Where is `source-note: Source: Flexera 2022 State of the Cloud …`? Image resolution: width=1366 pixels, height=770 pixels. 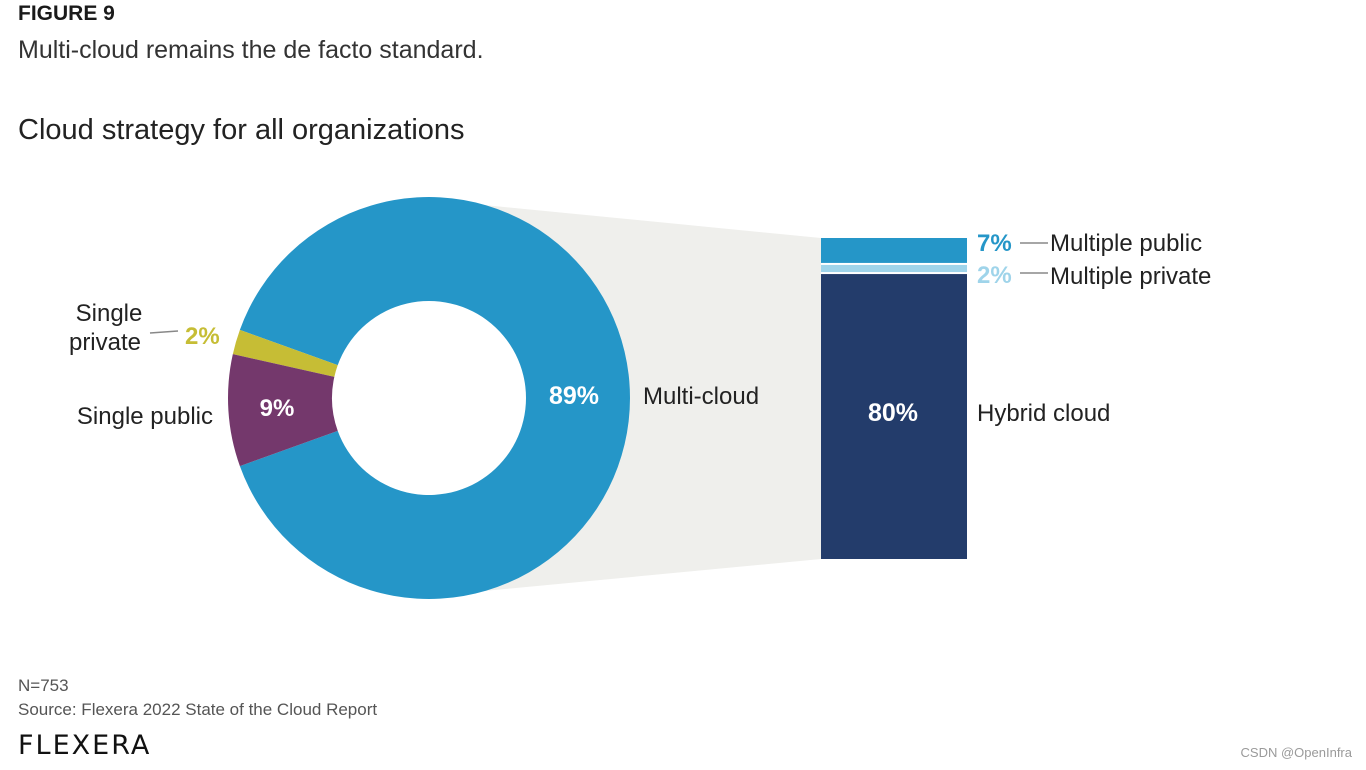 source-note: Source: Flexera 2022 State of the Cloud … is located at coordinates (198, 709).